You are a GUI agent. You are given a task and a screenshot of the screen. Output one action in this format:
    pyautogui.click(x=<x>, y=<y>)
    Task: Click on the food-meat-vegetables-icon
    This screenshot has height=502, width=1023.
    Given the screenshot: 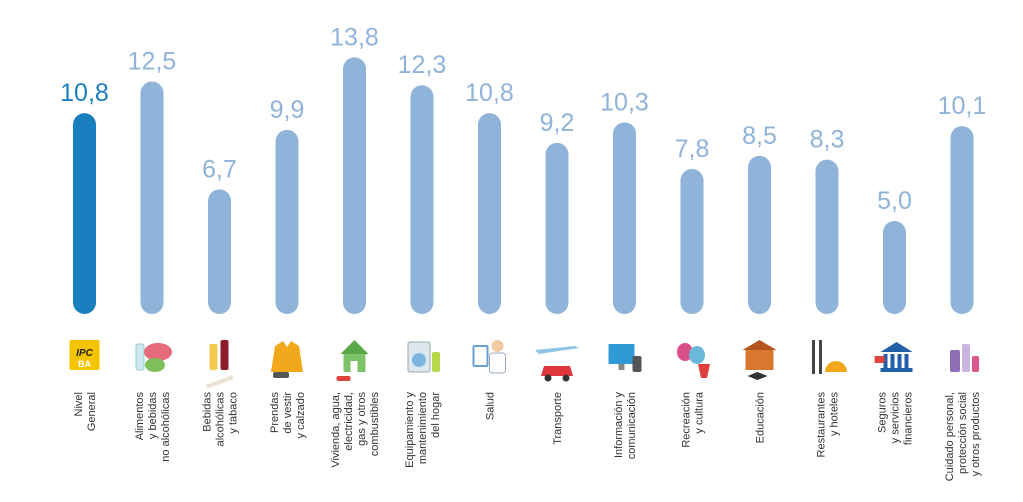 What is the action you would take?
    pyautogui.click(x=153, y=357)
    